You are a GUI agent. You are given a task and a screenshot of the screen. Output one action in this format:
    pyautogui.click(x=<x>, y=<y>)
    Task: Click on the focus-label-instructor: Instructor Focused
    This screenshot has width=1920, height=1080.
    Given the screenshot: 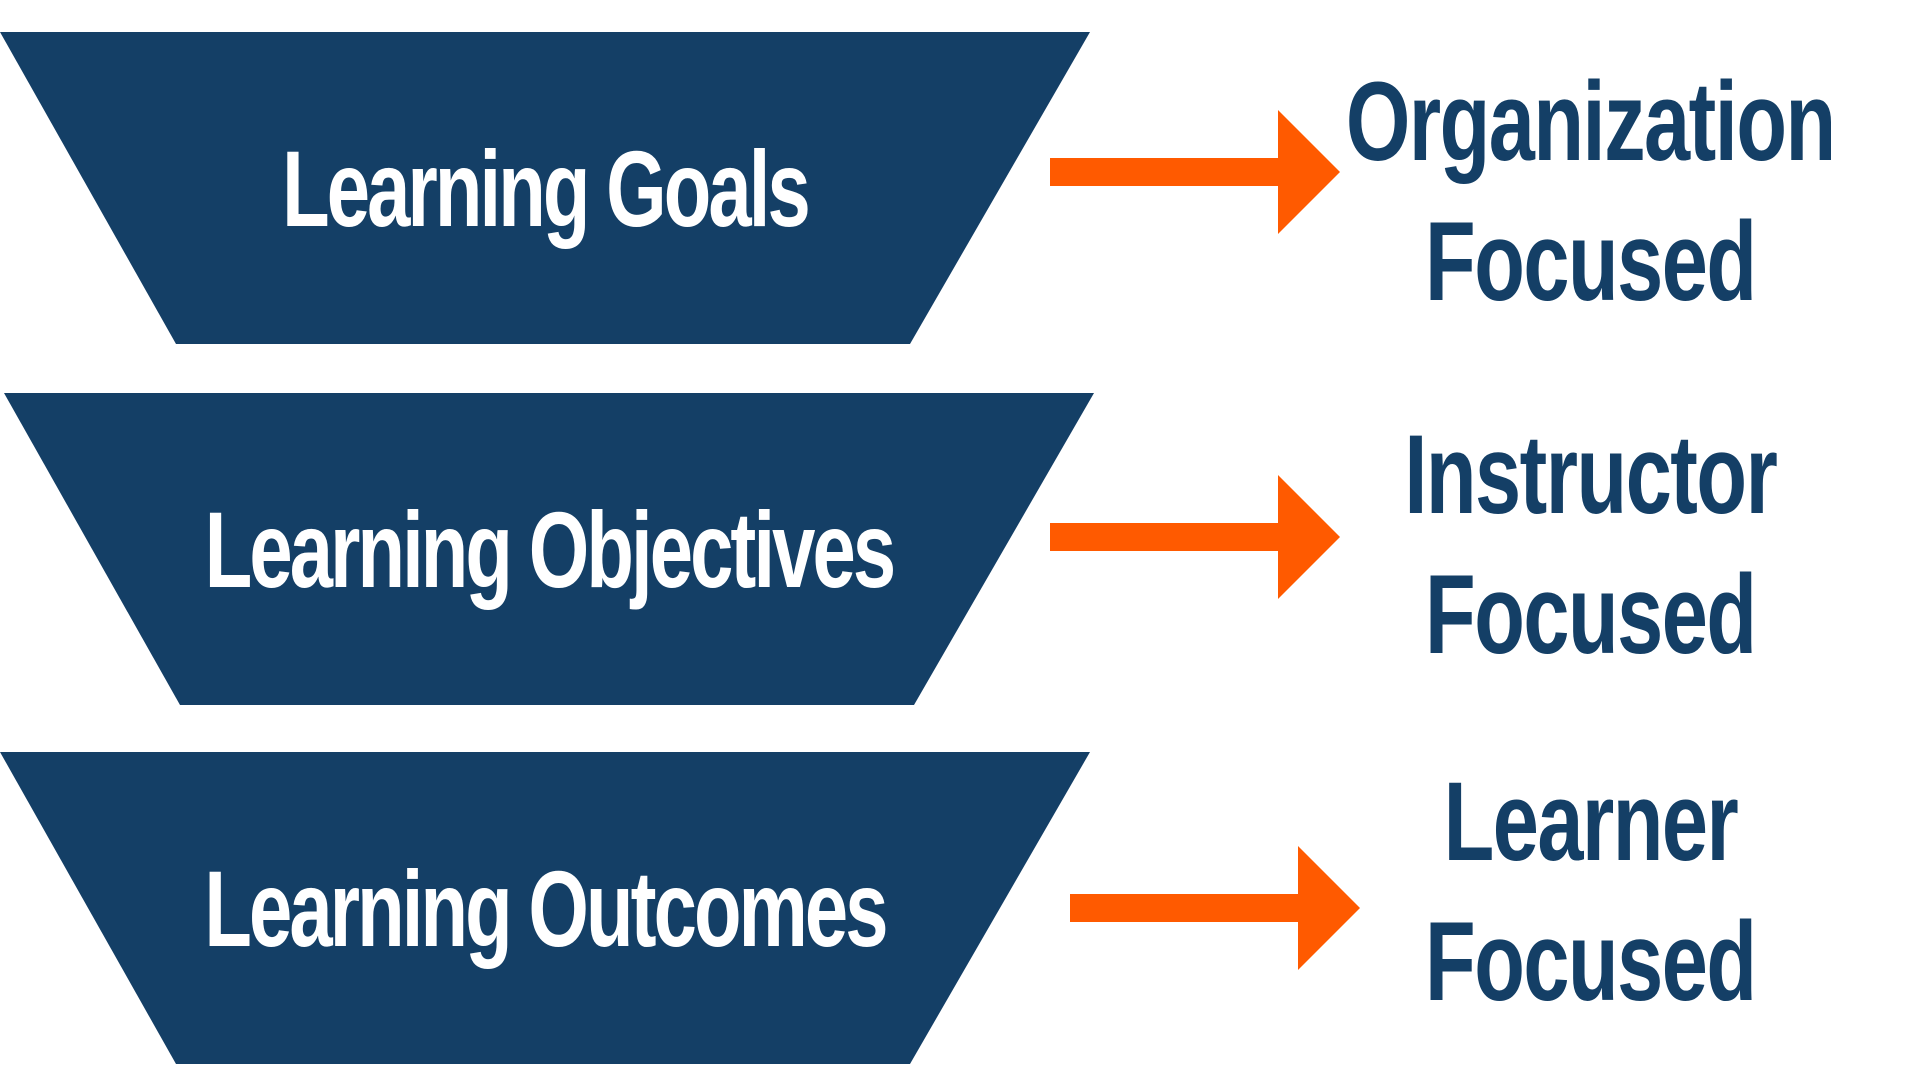 What is the action you would take?
    pyautogui.click(x=1590, y=545)
    